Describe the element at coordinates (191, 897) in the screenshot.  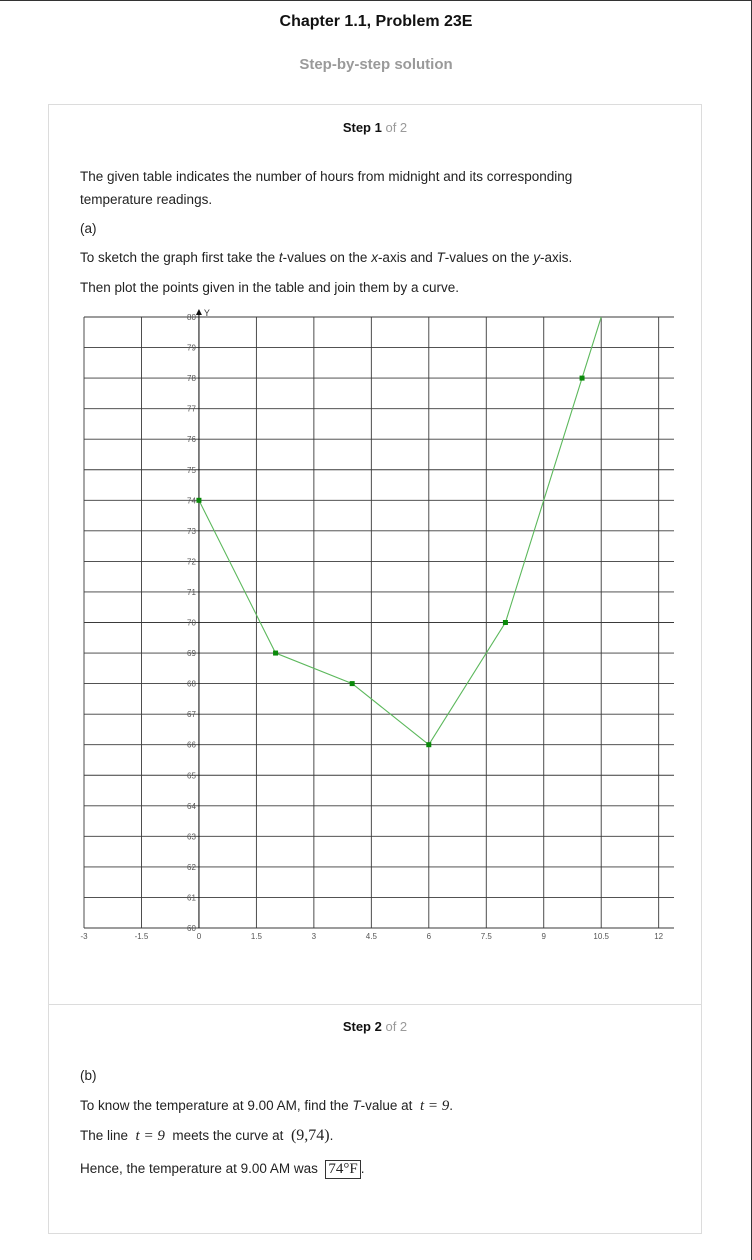
I see `y-tick-label-1: 61` at that location.